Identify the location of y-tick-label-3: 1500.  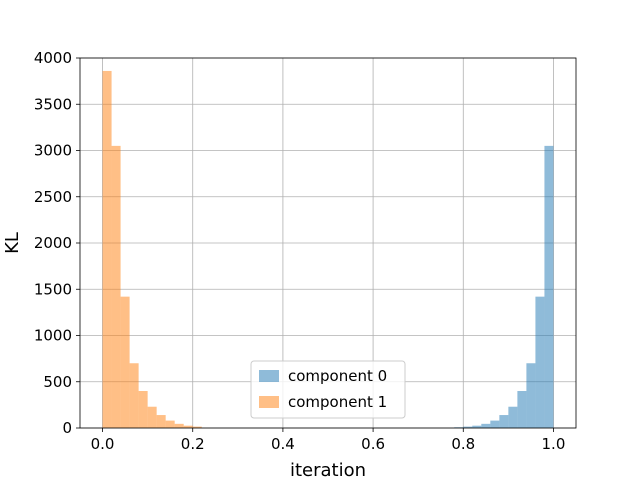
(53, 289).